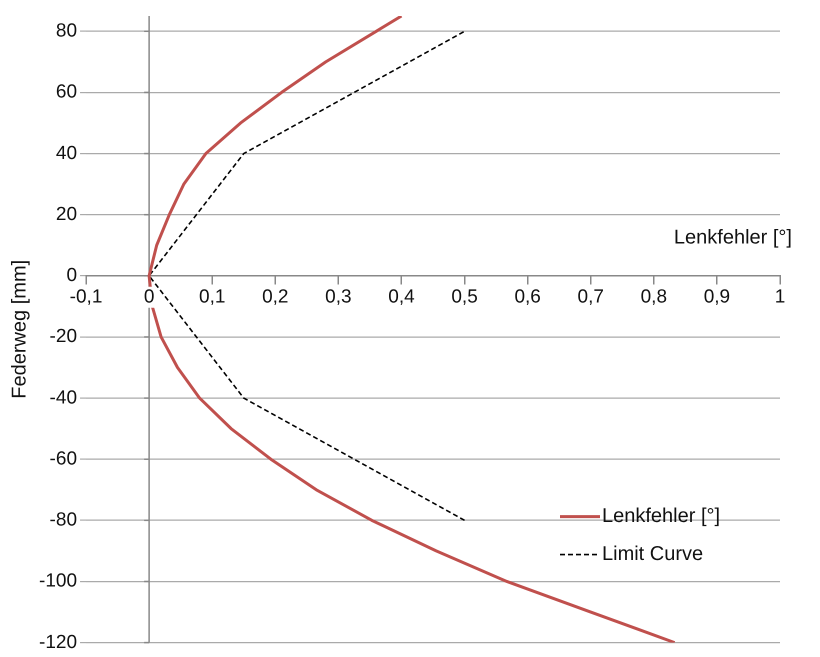 Image resolution: width=820 pixels, height=657 pixels. Describe the element at coordinates (58, 581) in the screenshot. I see `y-tick-label: -100` at that location.